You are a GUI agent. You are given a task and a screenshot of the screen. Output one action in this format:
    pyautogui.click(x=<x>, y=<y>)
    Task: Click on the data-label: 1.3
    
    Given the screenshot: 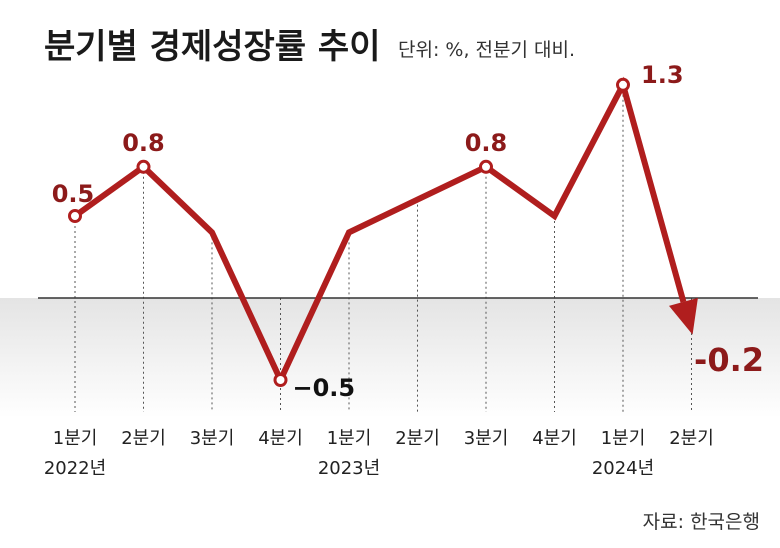 What is the action you would take?
    pyautogui.click(x=662, y=75)
    